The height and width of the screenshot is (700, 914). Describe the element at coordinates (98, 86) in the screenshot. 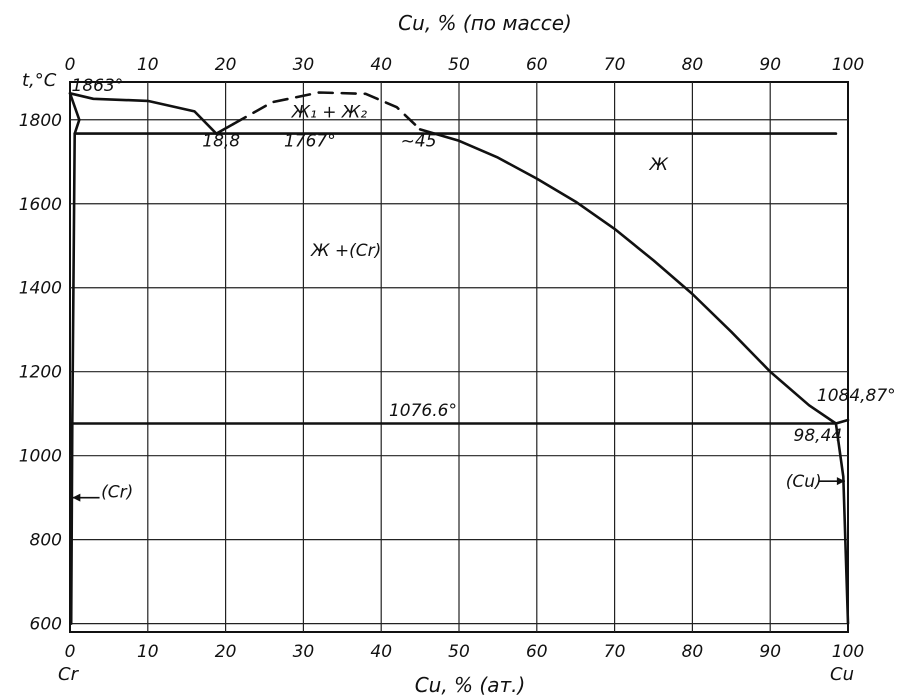

I see `annotation-label: 1863°` at that location.